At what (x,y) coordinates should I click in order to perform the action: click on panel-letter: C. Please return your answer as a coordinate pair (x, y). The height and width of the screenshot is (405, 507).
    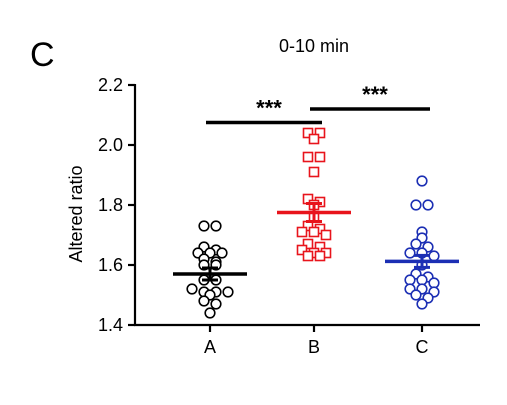
    Looking at the image, I should click on (42, 55).